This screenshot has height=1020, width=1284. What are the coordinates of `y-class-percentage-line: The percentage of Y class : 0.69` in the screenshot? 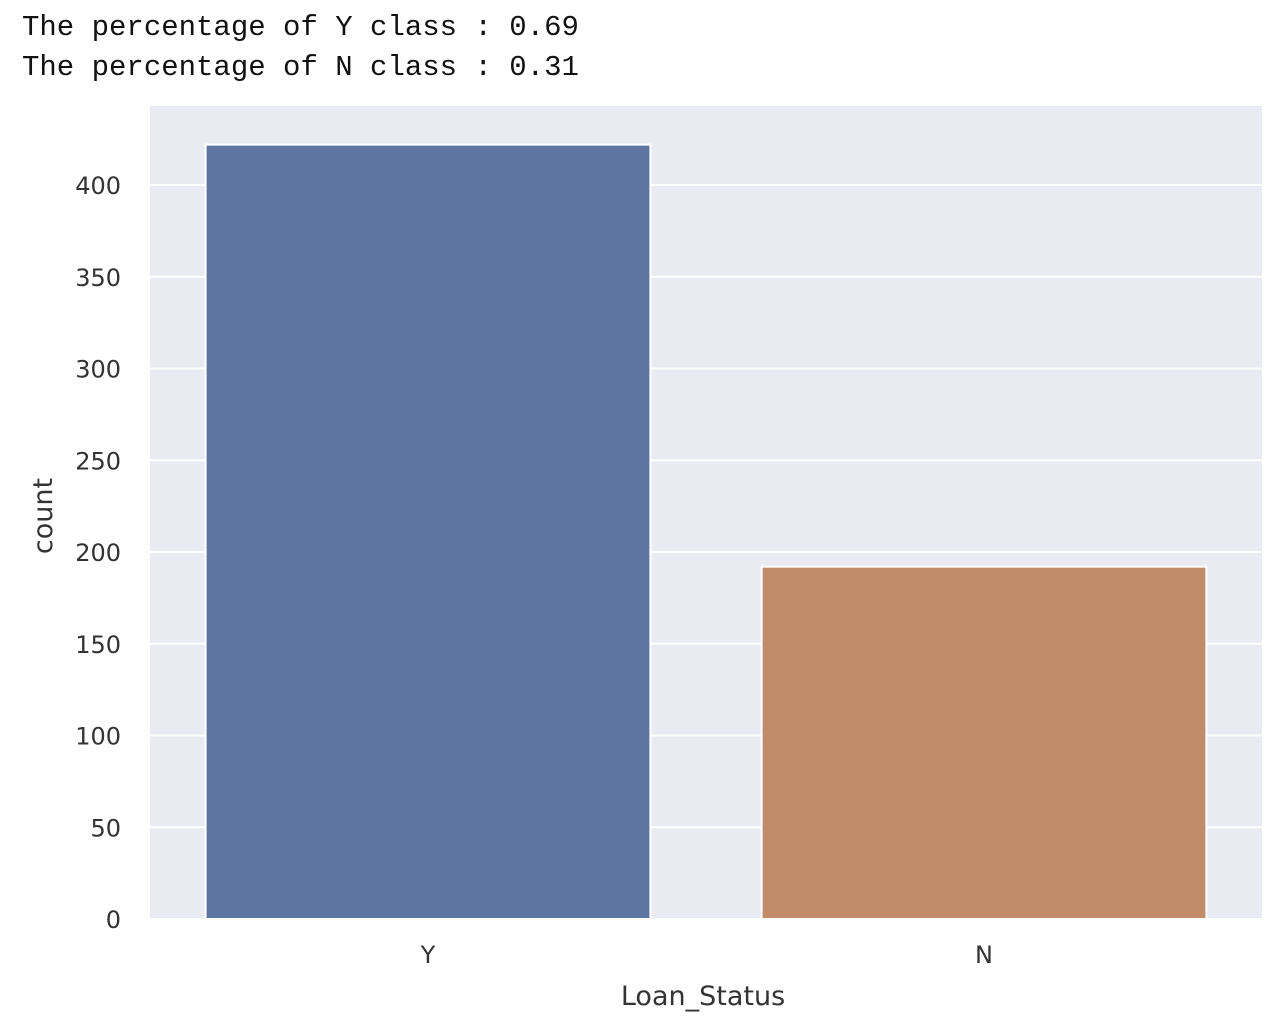 It's located at (300, 27).